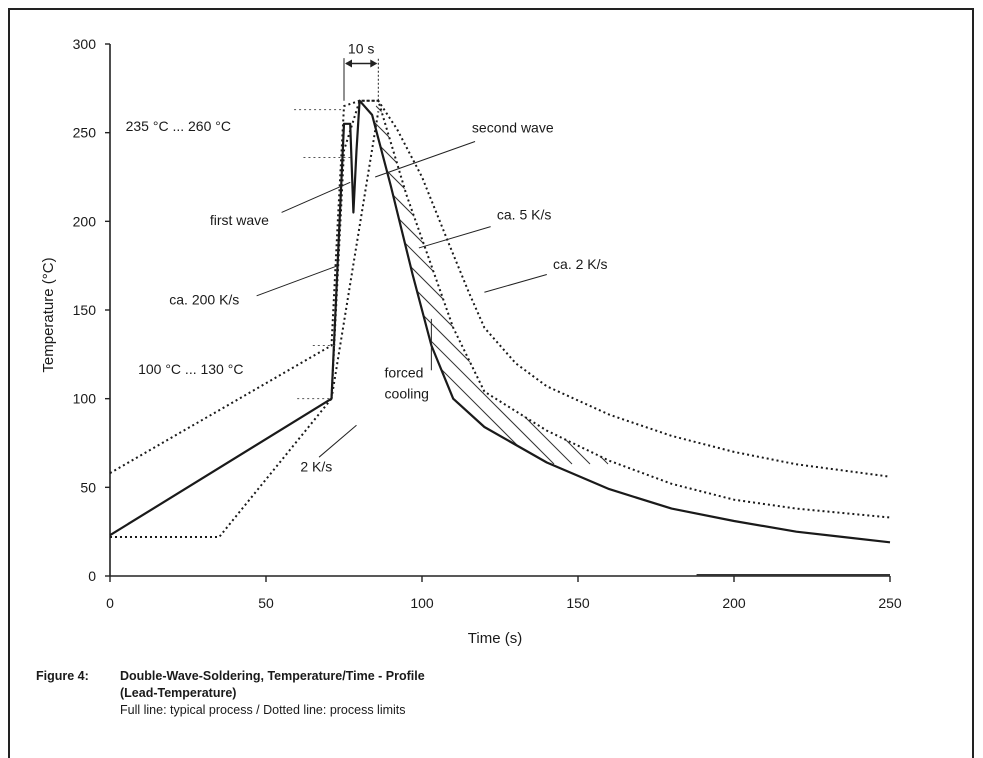 The width and height of the screenshot is (983, 758). I want to click on x-axis-title: Time (s), so click(495, 638).